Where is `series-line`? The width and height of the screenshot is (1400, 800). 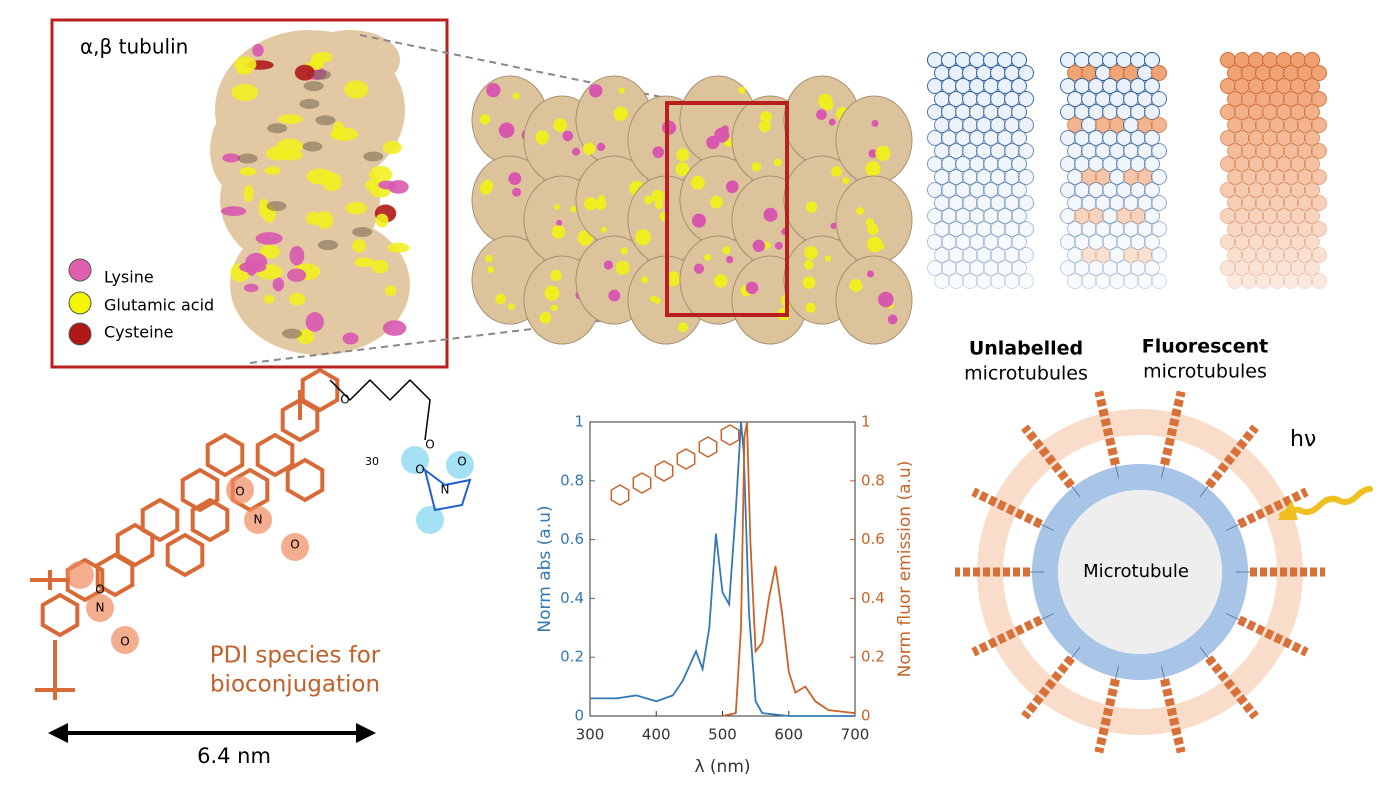
series-line is located at coordinates (789, 569).